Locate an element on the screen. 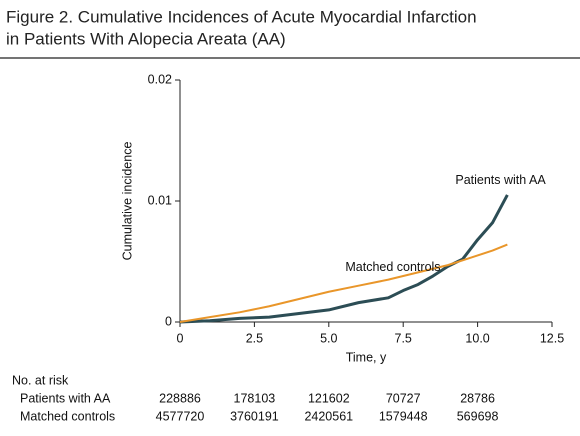 Image resolution: width=580 pixels, height=436 pixels. series-label: Patients with AA is located at coordinates (500, 180).